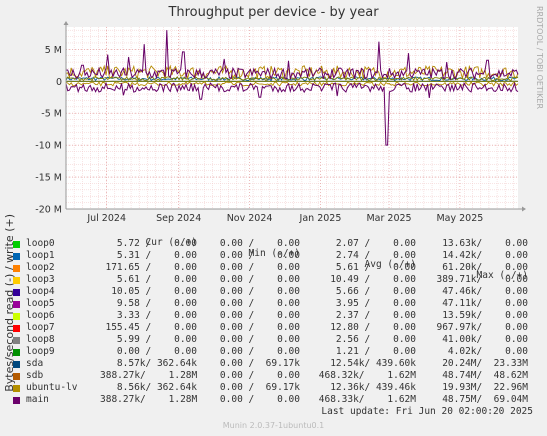  What do you see at coordinates (59, 82) in the screenshot?
I see `y-tick-label: 0` at bounding box center [59, 82].